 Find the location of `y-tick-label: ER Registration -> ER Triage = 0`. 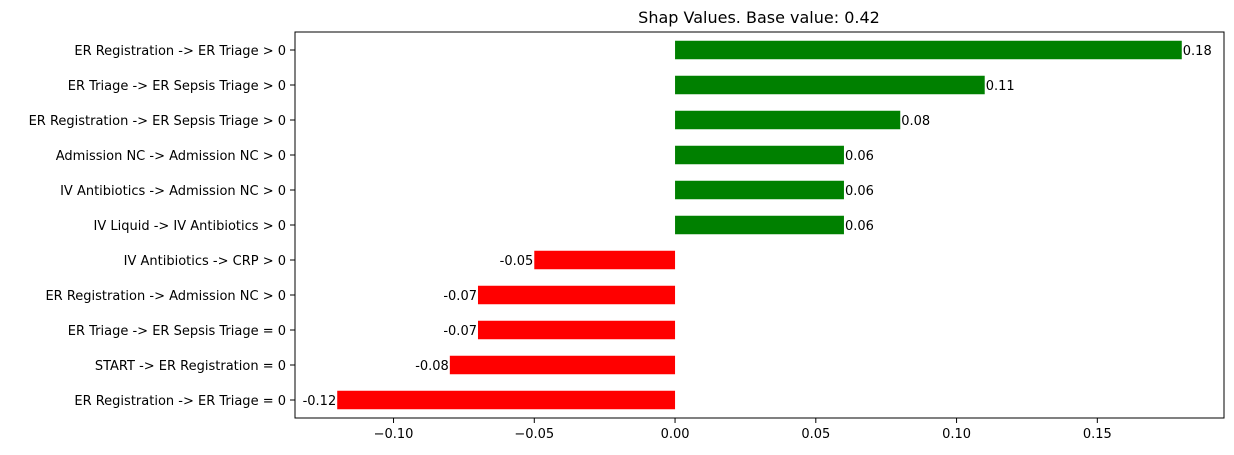

y-tick-label: ER Registration -> ER Triage = 0 is located at coordinates (180, 401).